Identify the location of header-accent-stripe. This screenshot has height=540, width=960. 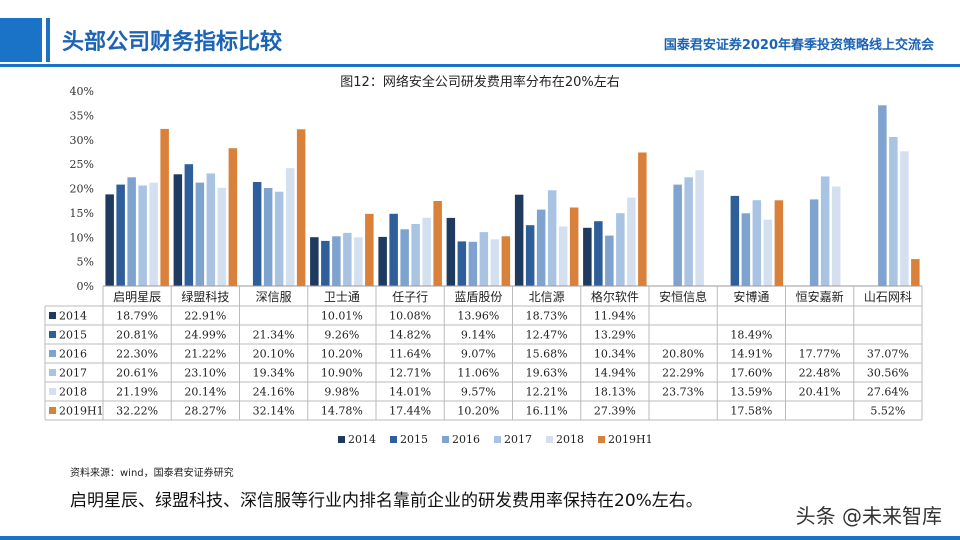
(48, 40).